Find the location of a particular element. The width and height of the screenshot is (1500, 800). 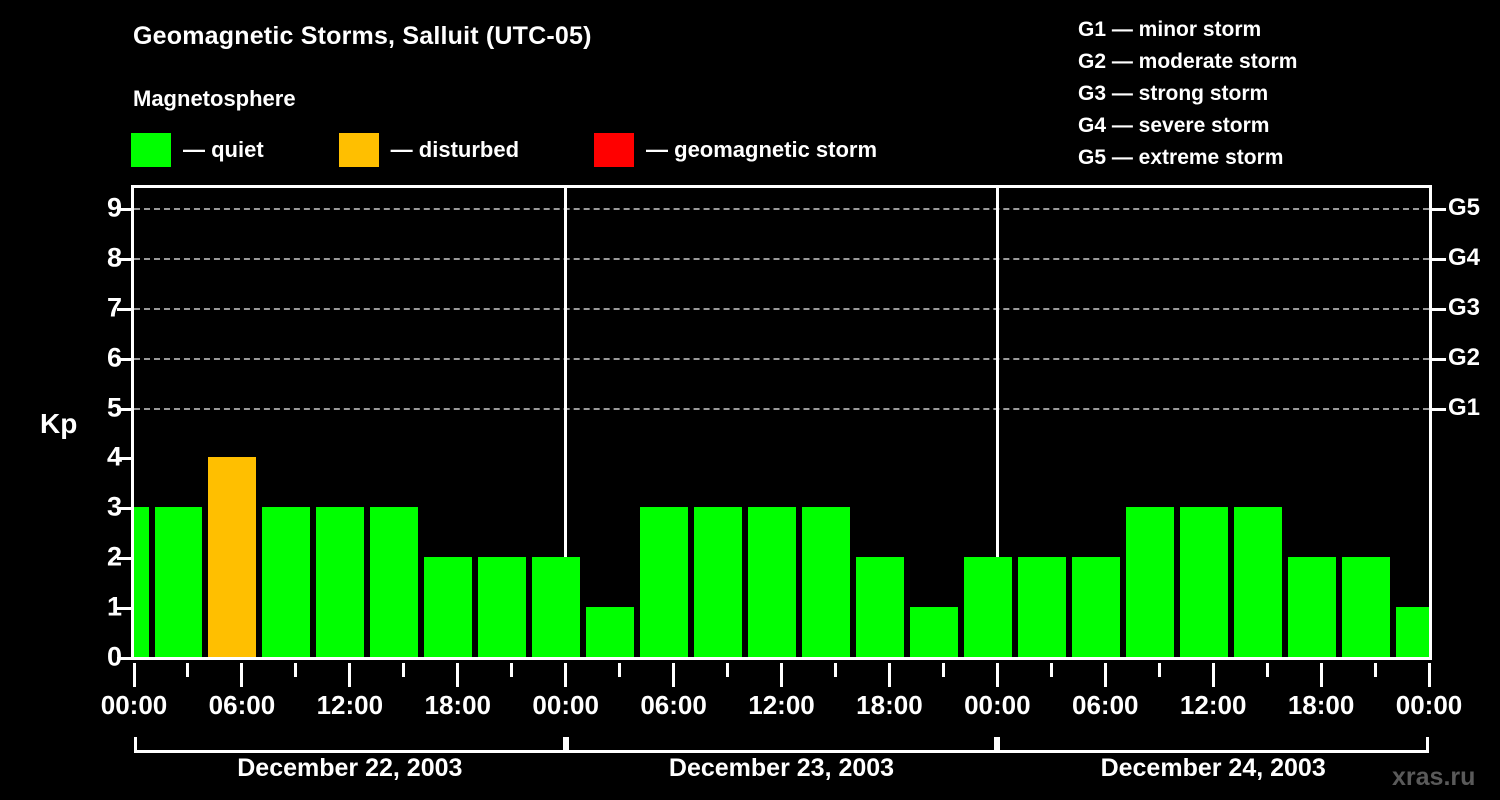

legend-item-storm: — geomagnetic storm is located at coordinates (735, 150).